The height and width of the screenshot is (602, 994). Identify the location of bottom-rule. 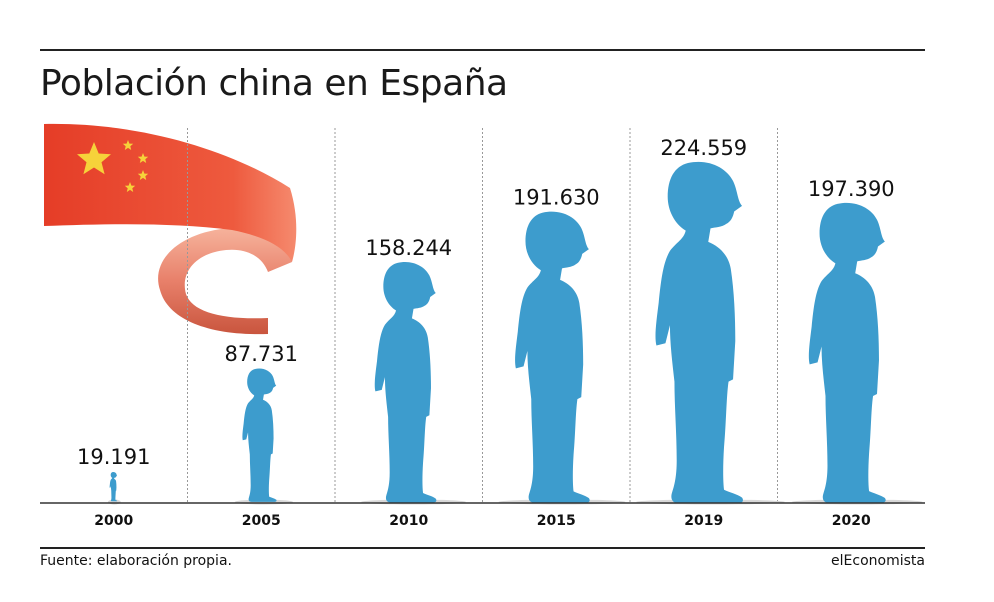
(482, 548).